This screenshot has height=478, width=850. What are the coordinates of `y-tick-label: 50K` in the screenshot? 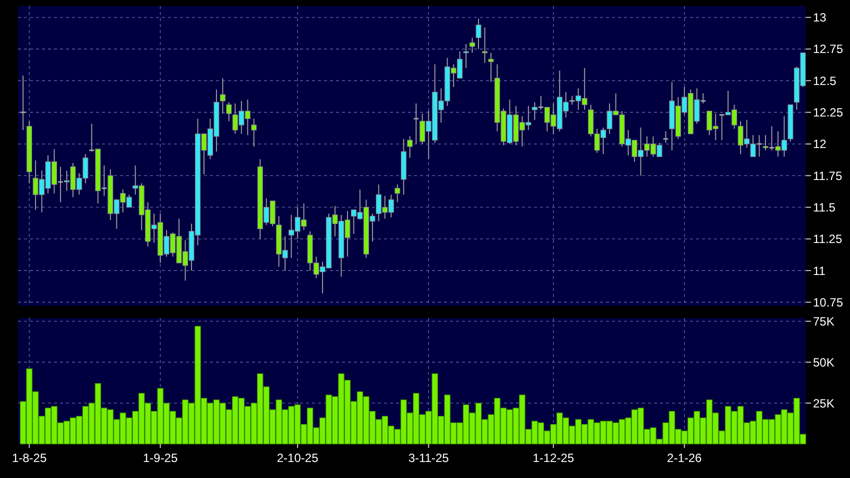 It's located at (823, 362).